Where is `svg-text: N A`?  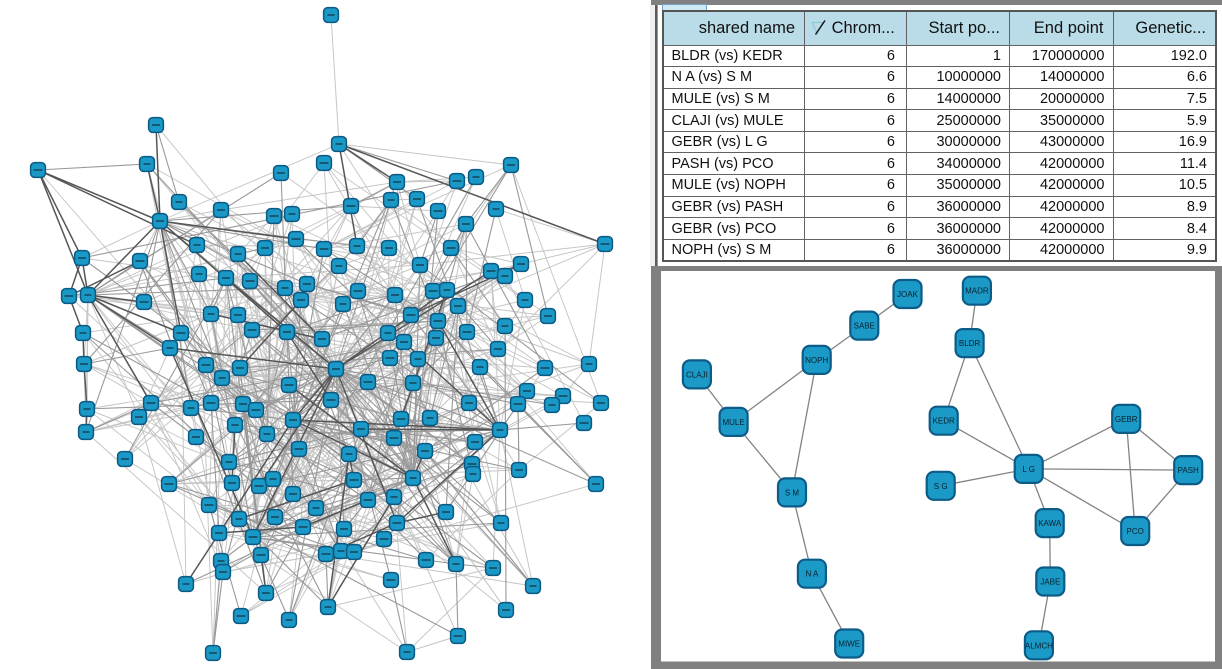
svg-text: N A is located at coordinates (812, 574).